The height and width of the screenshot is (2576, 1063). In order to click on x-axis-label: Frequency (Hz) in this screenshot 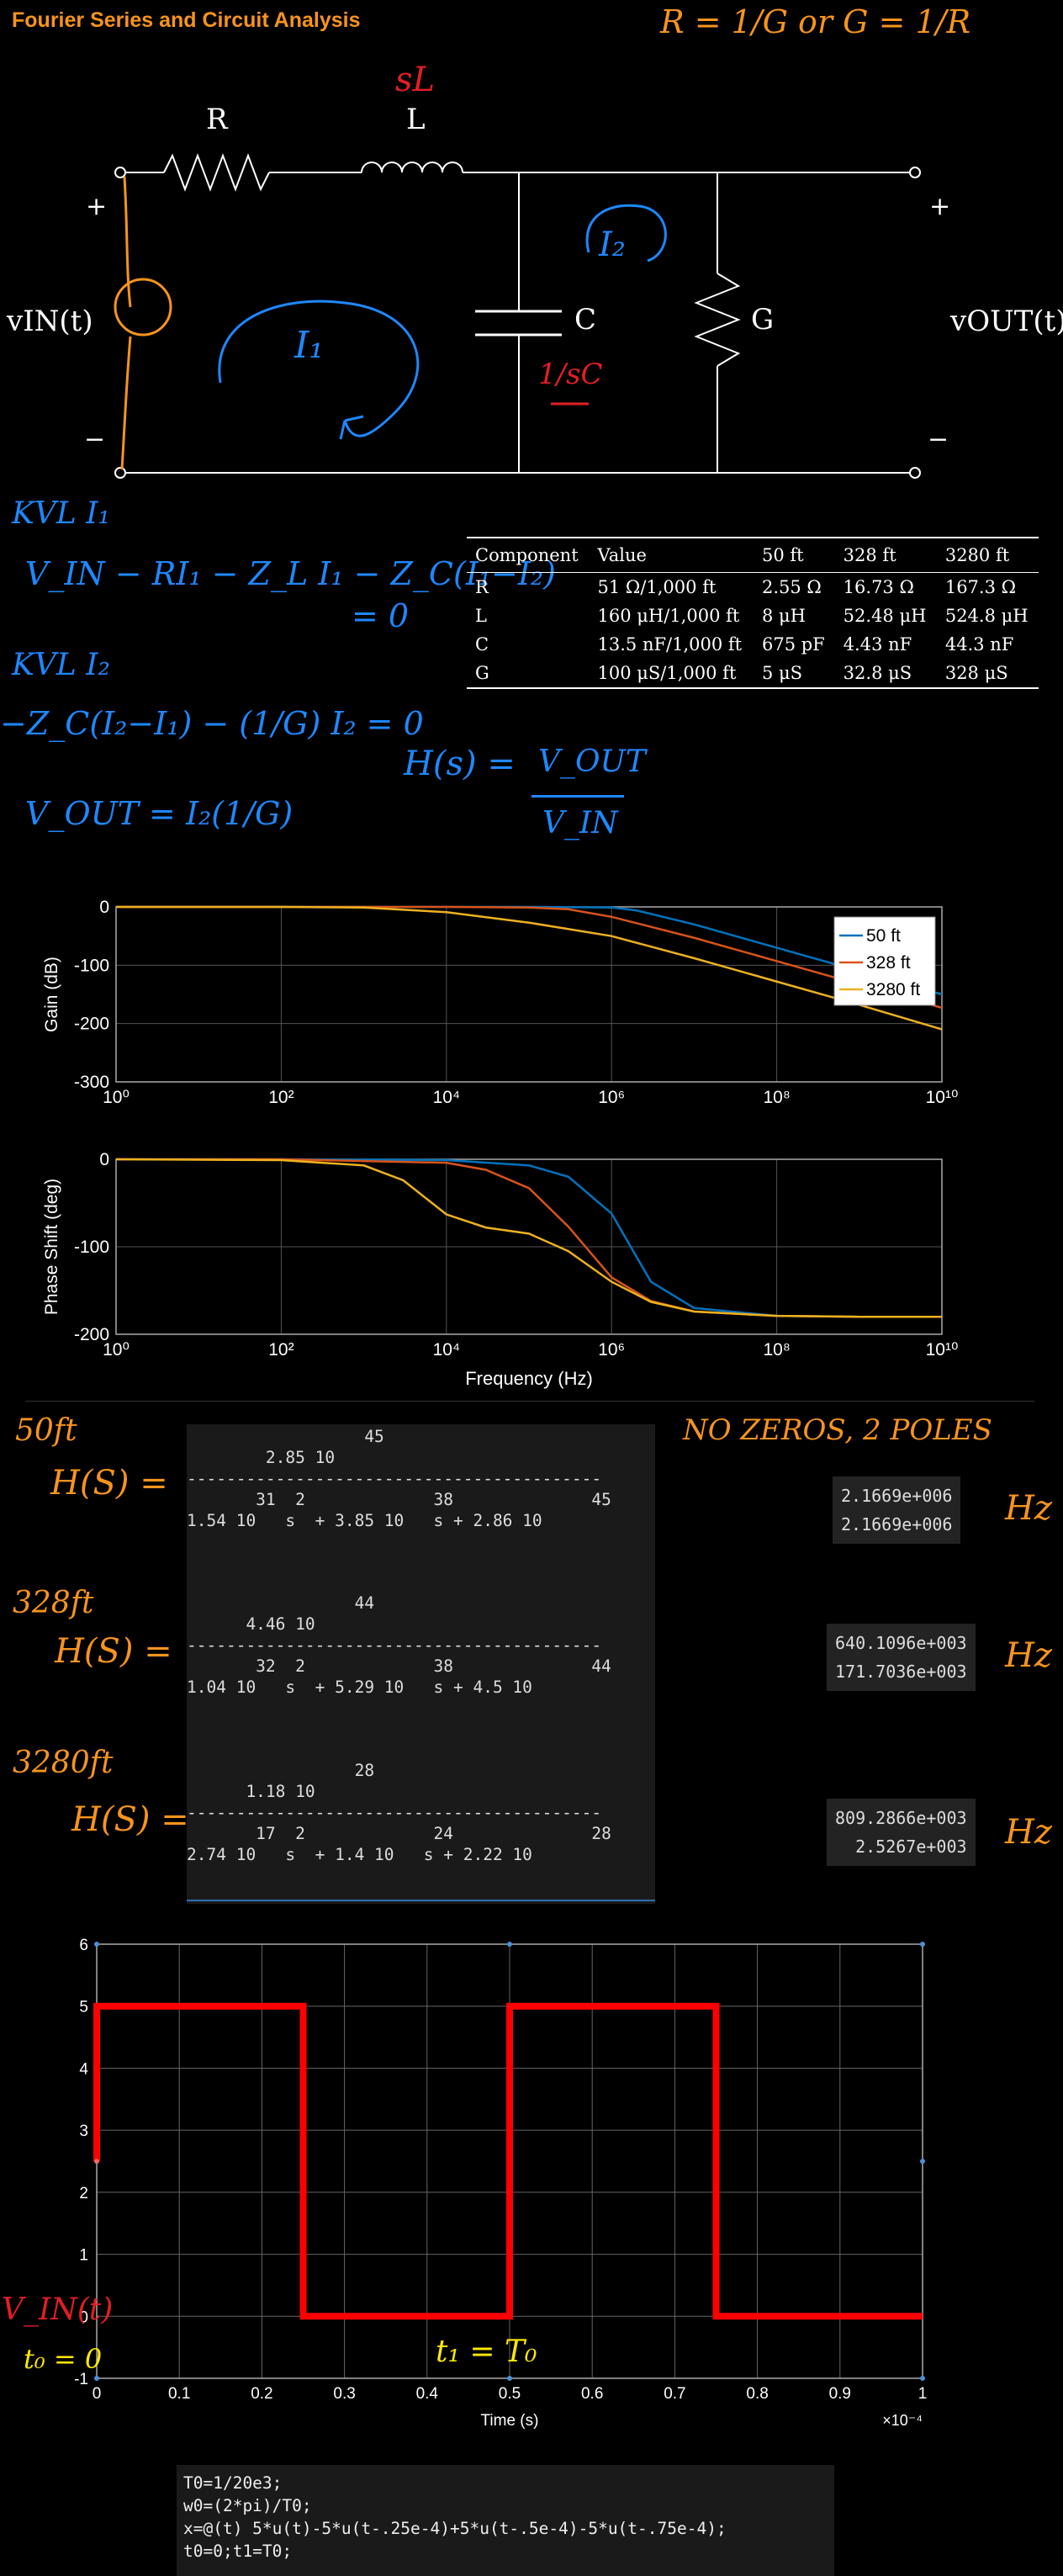, I will do `click(529, 1379)`.